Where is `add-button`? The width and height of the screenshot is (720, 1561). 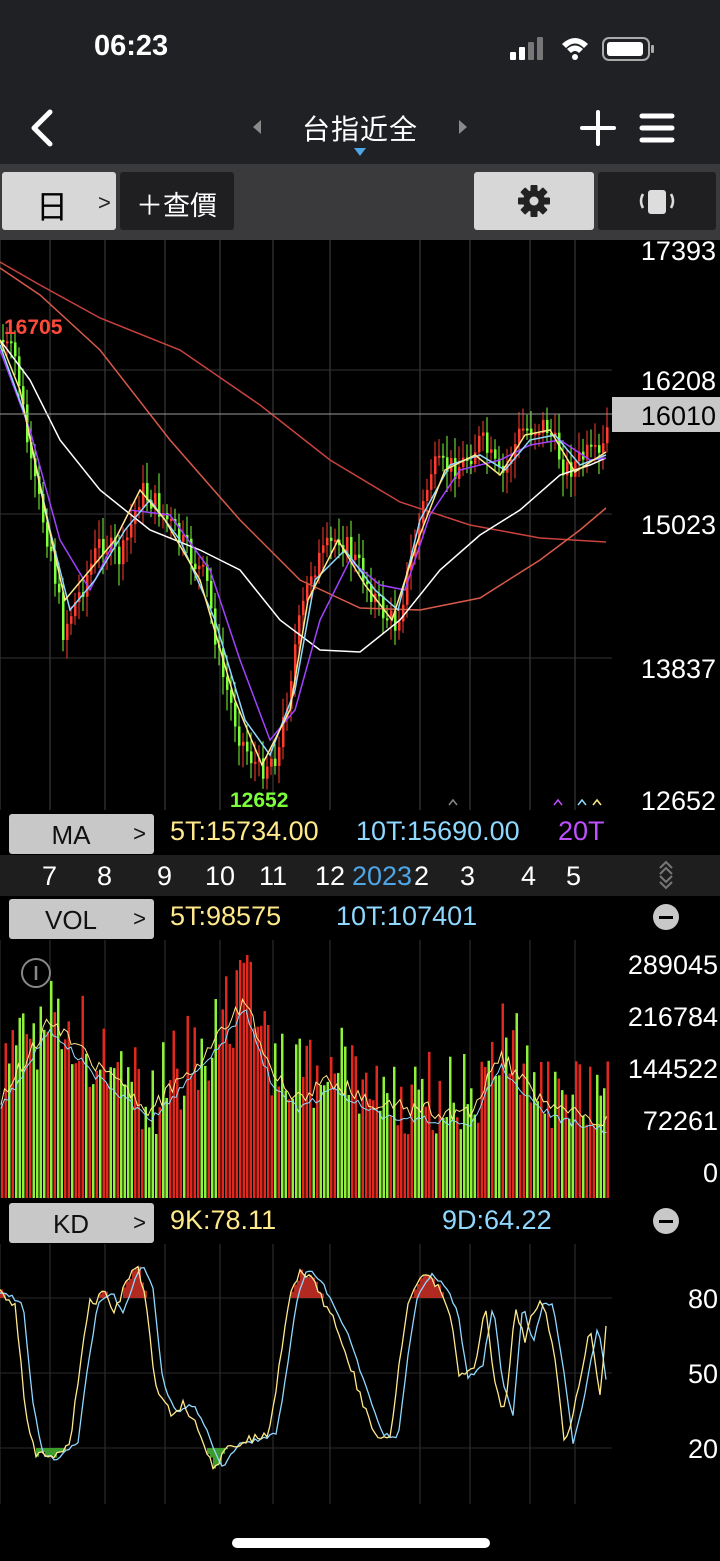 add-button is located at coordinates (598, 128).